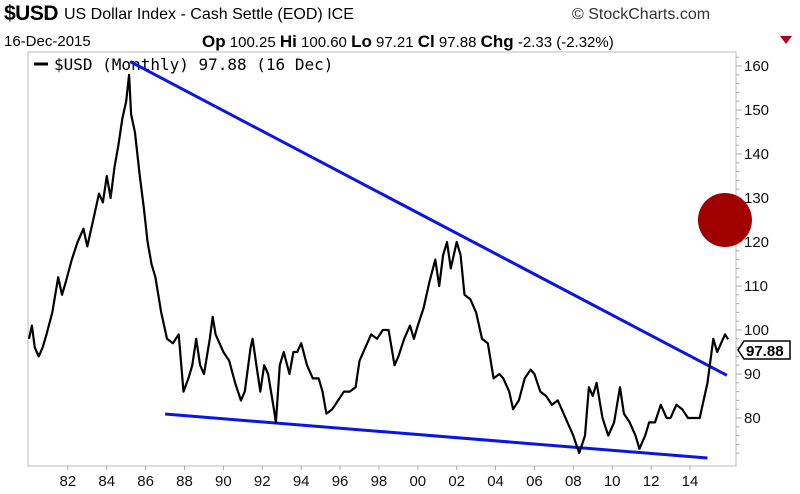 The image size is (800, 494). What do you see at coordinates (612, 481) in the screenshot?
I see `x-tick-label: 10` at bounding box center [612, 481].